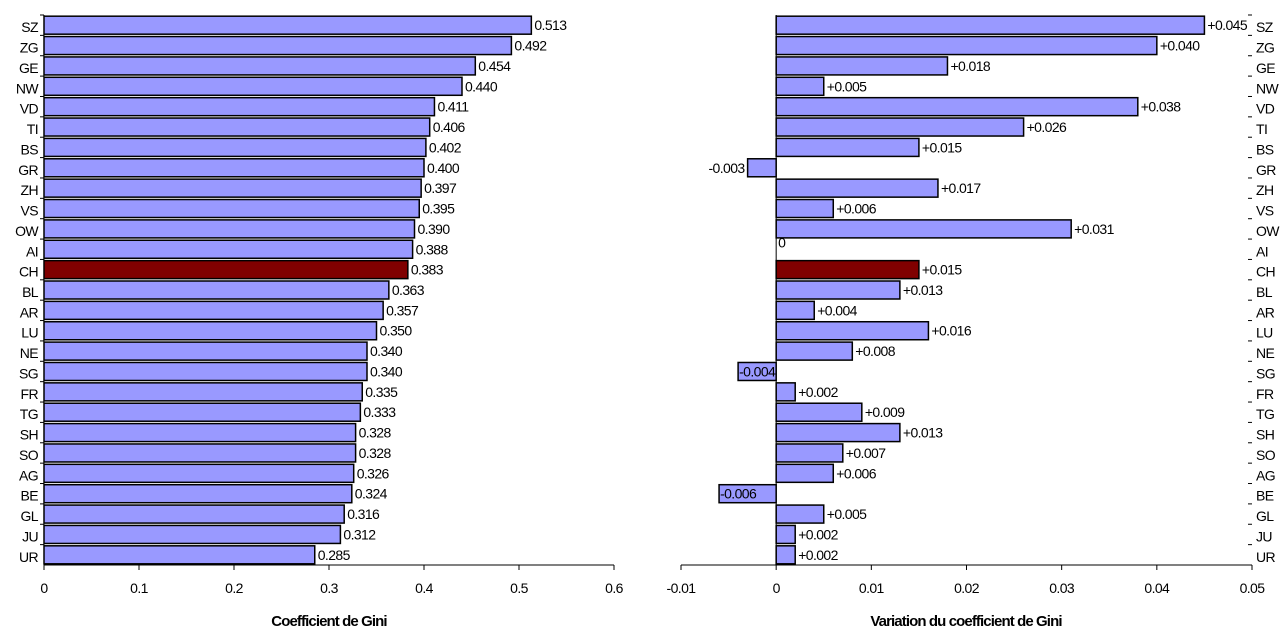  What do you see at coordinates (885, 412) in the screenshot?
I see `data-label-tg: +0.009` at bounding box center [885, 412].